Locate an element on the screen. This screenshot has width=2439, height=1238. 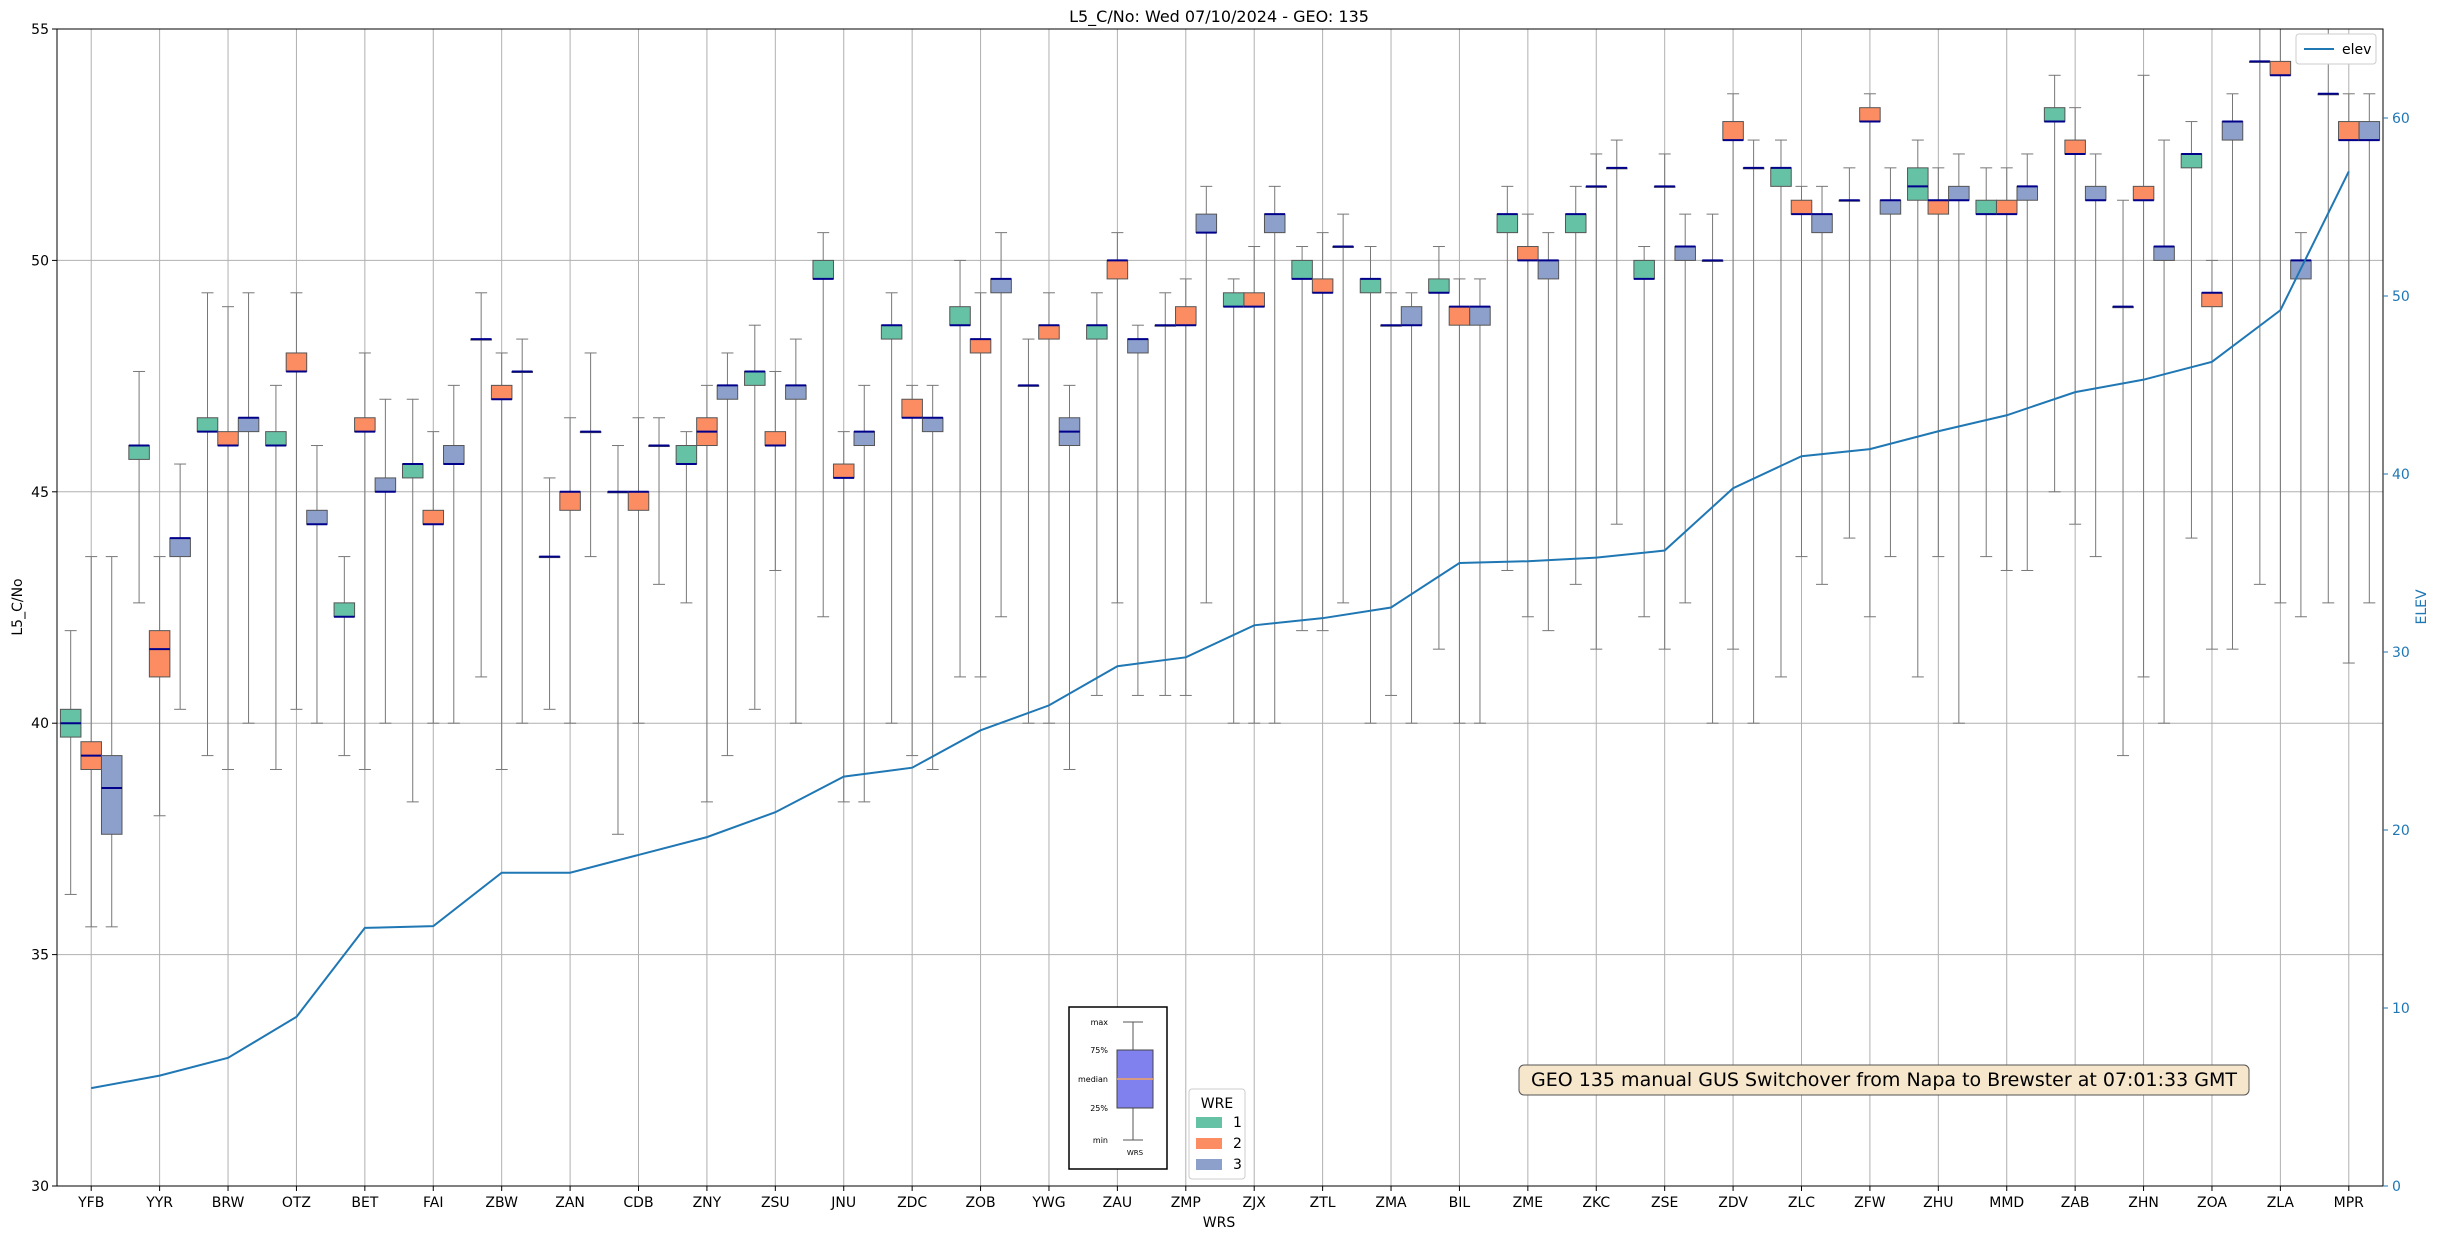
x-tick-label: YYR is located at coordinates (159, 1203).